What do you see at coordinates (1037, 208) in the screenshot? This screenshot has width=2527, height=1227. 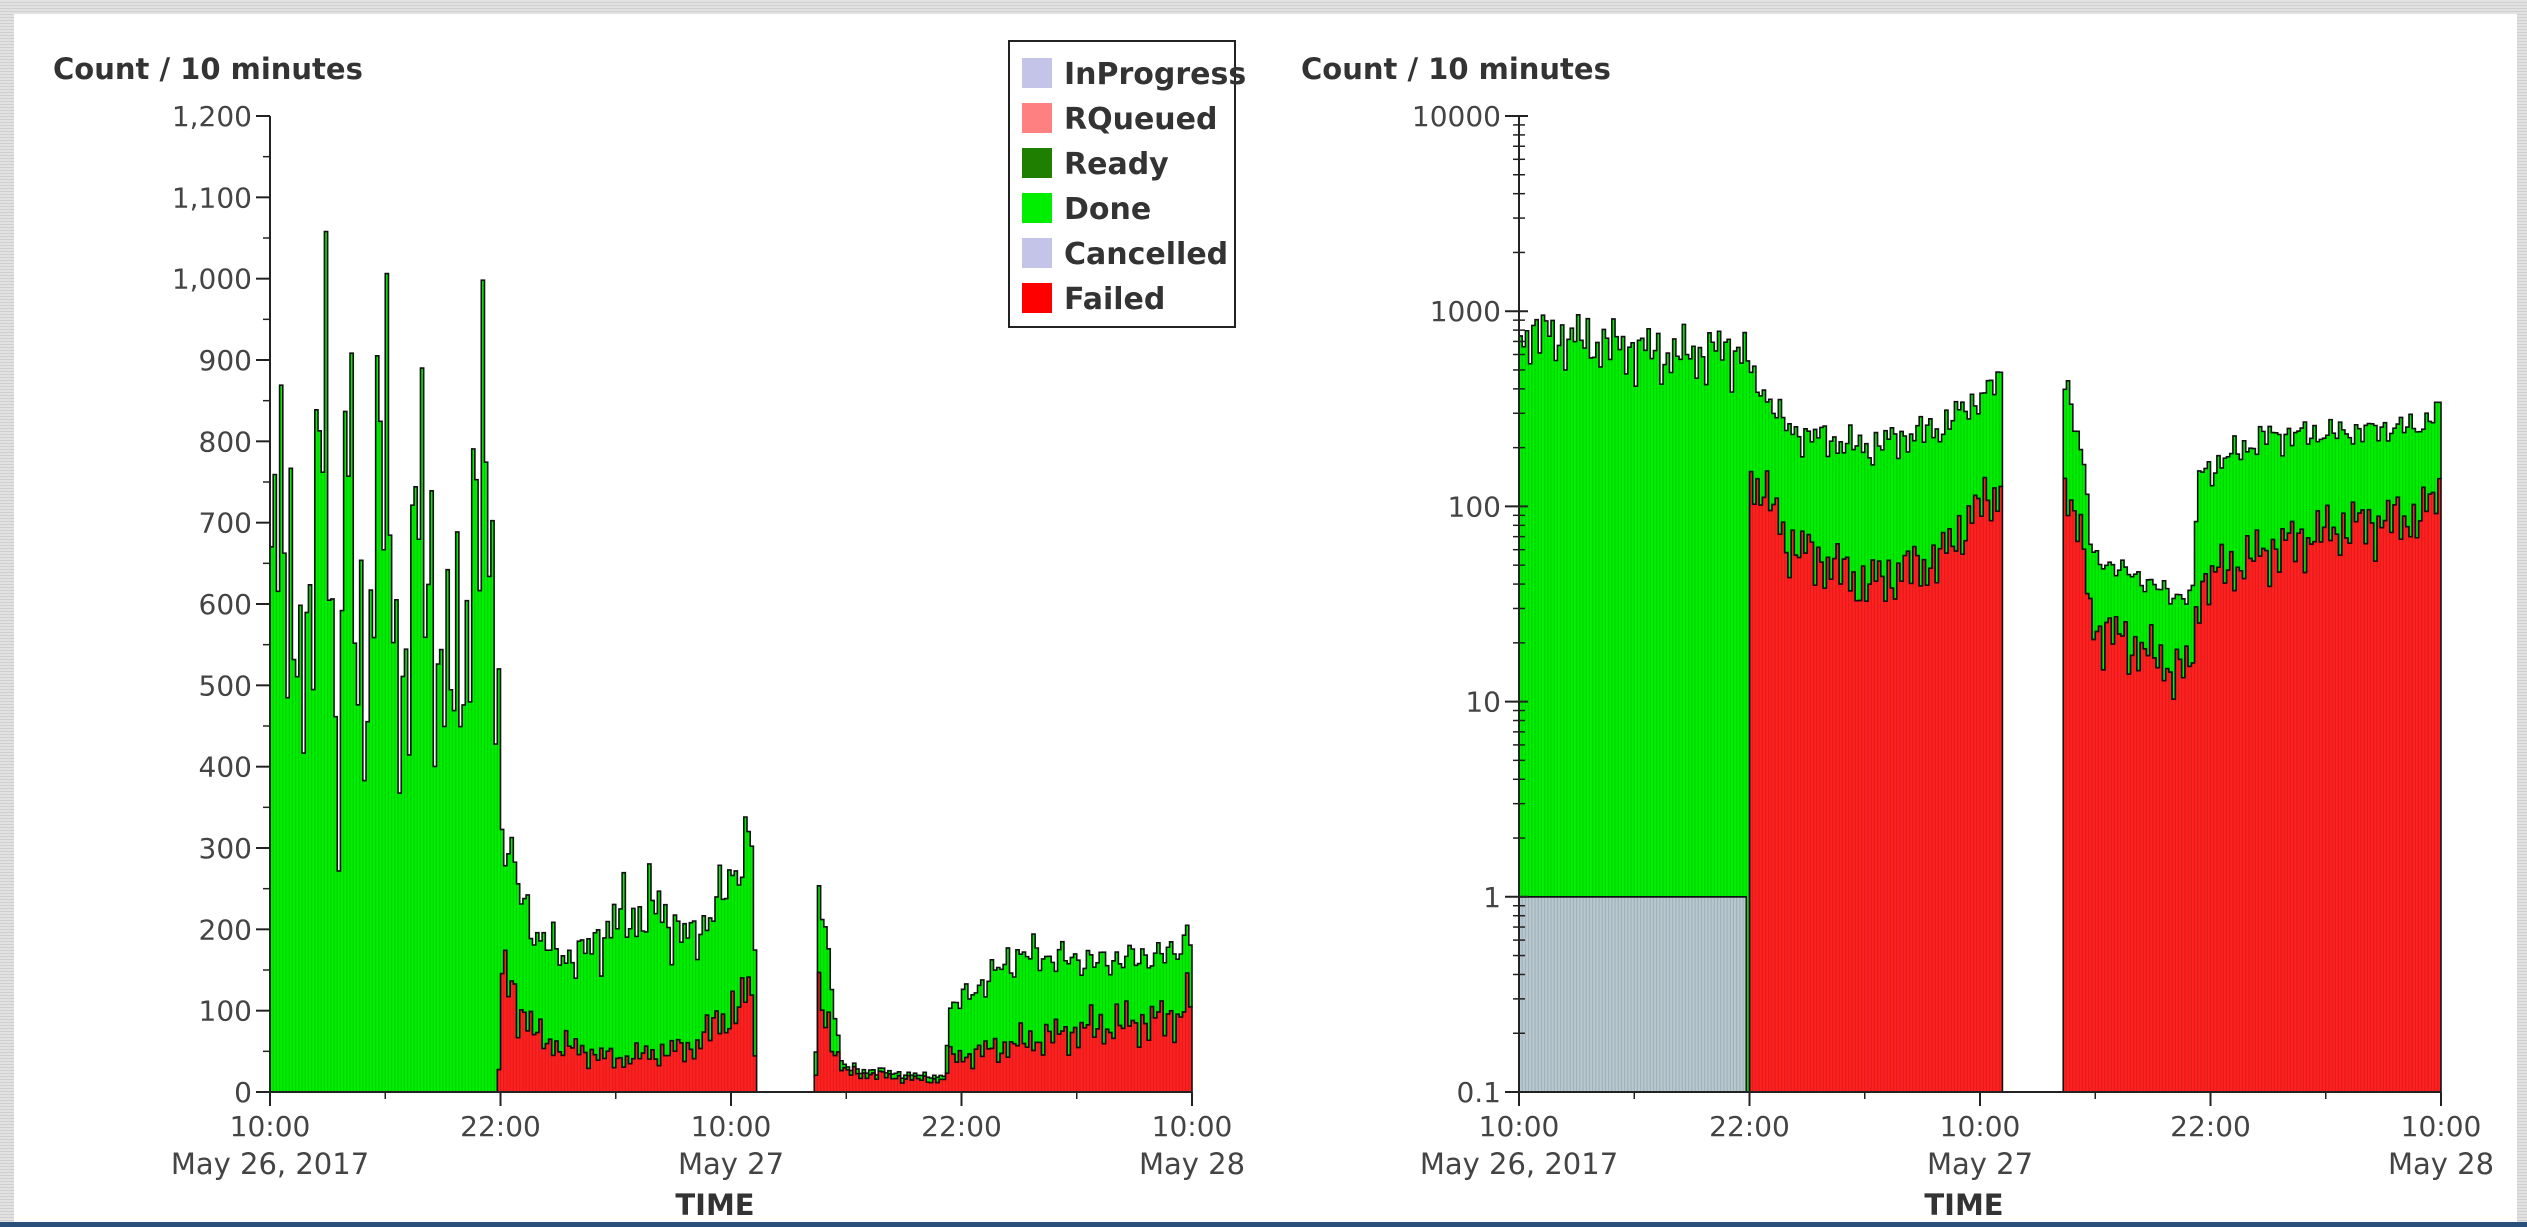 I see `legend-swatch-done` at bounding box center [1037, 208].